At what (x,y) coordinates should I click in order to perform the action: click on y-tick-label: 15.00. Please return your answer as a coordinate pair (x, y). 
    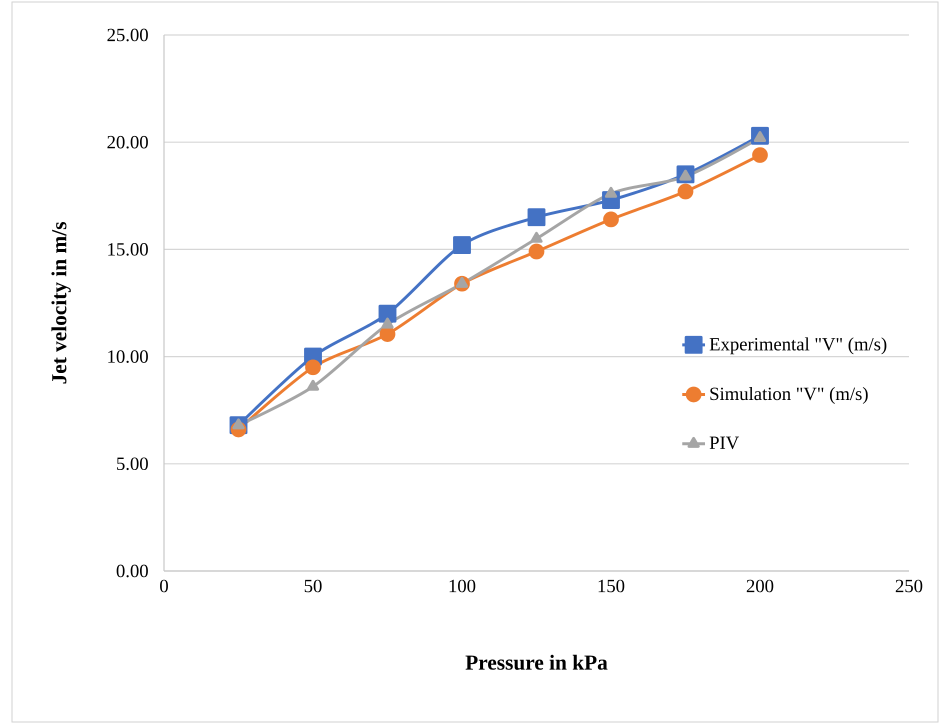
    Looking at the image, I should click on (128, 249).